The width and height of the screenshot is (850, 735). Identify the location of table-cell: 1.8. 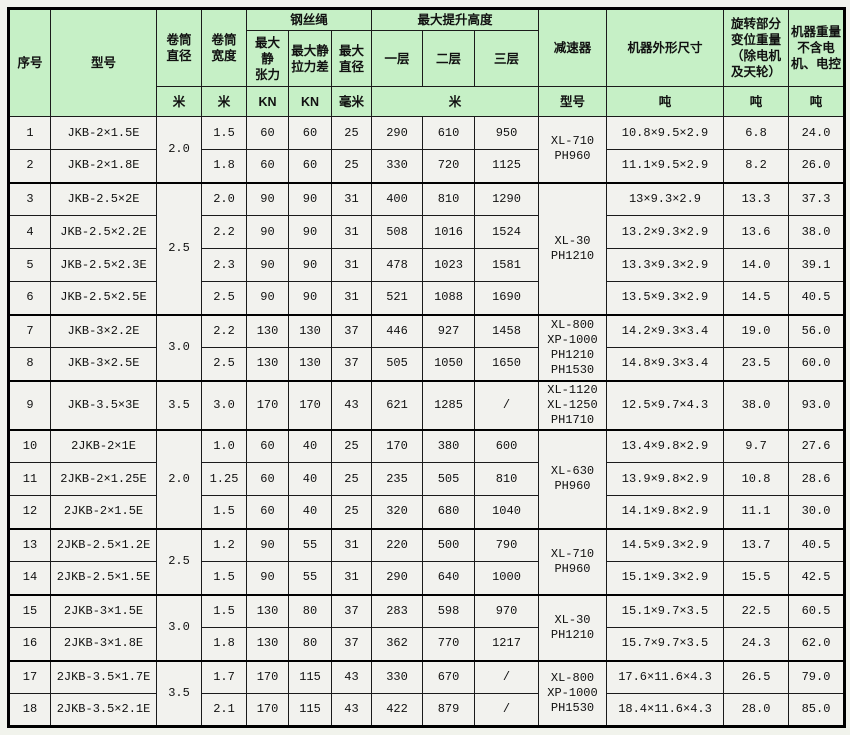
(224, 644).